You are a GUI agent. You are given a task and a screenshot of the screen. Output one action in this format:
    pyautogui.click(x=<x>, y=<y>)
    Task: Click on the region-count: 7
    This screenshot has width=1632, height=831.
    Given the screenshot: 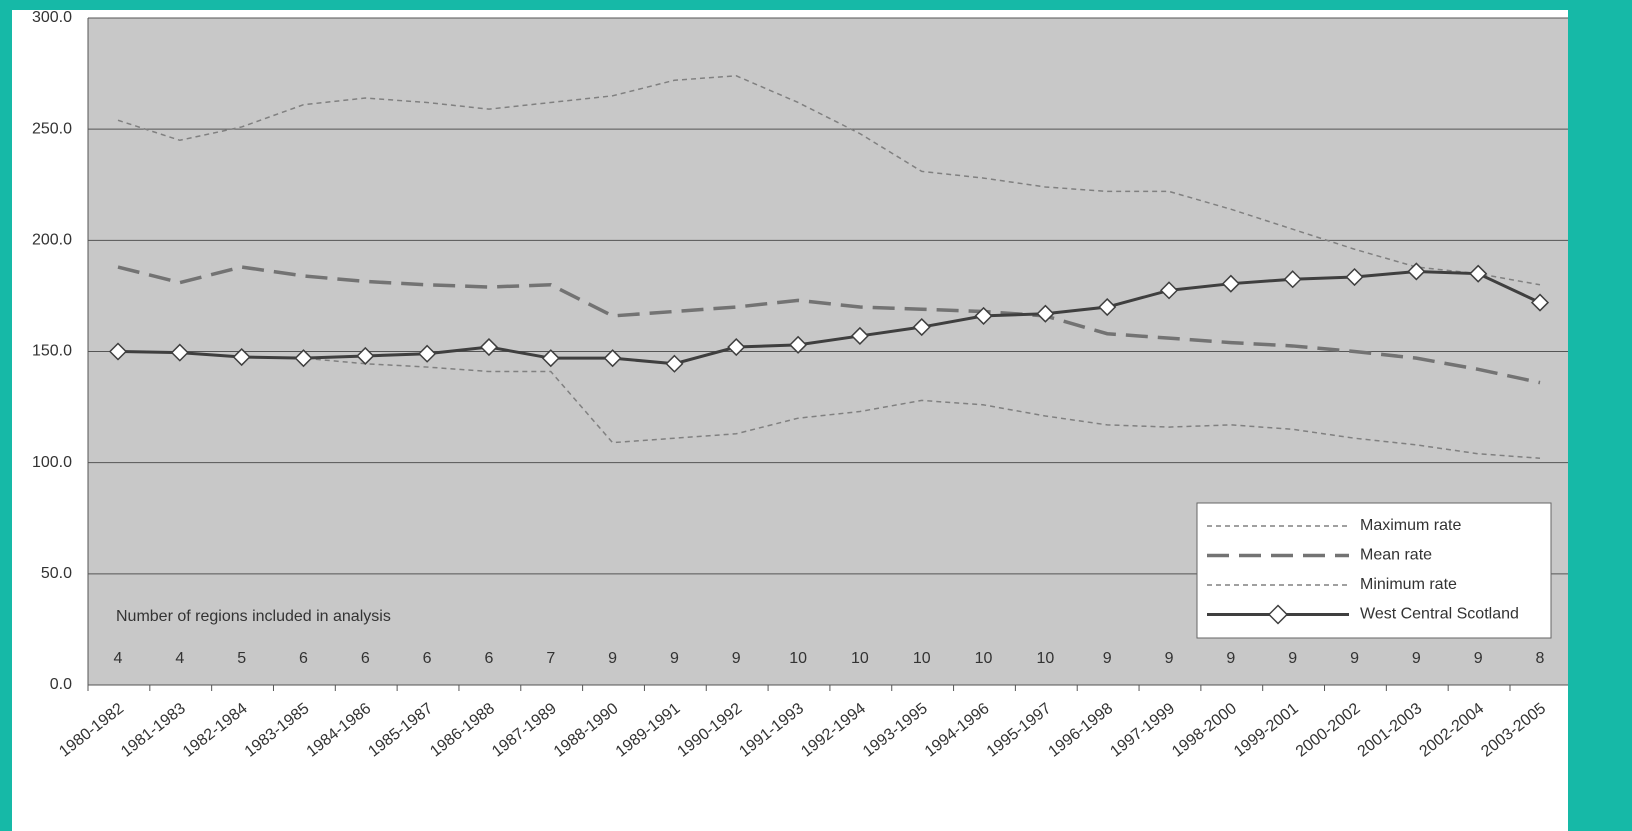 What is the action you would take?
    pyautogui.click(x=550, y=658)
    